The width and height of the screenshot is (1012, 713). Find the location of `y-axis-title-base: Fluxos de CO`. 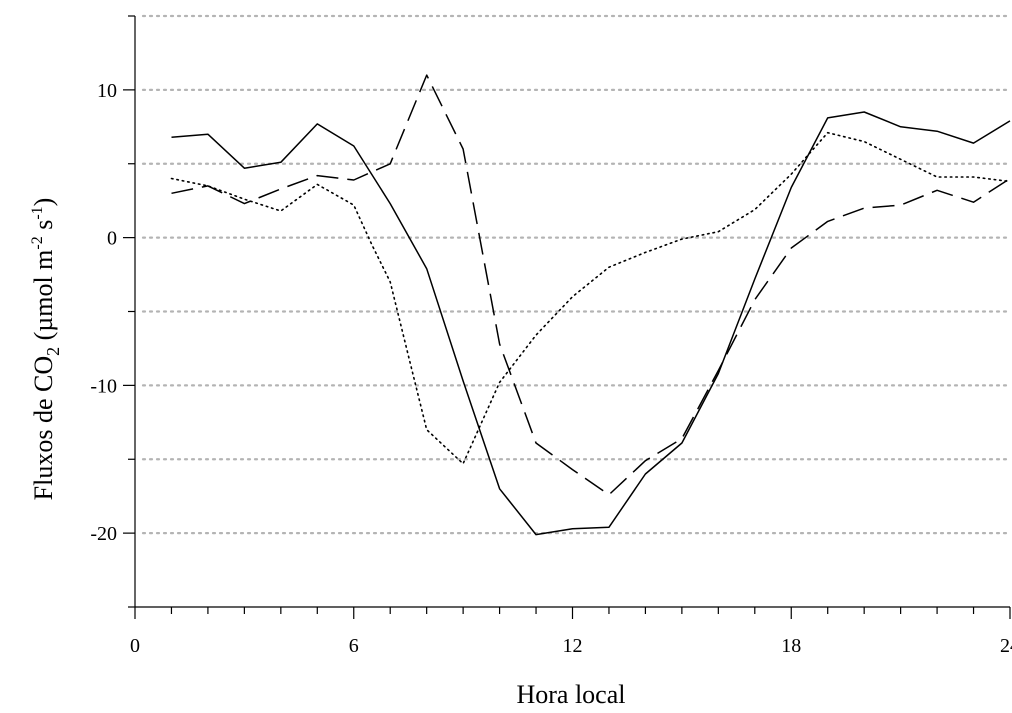

y-axis-title-base: Fluxos de CO is located at coordinates (43, 428).